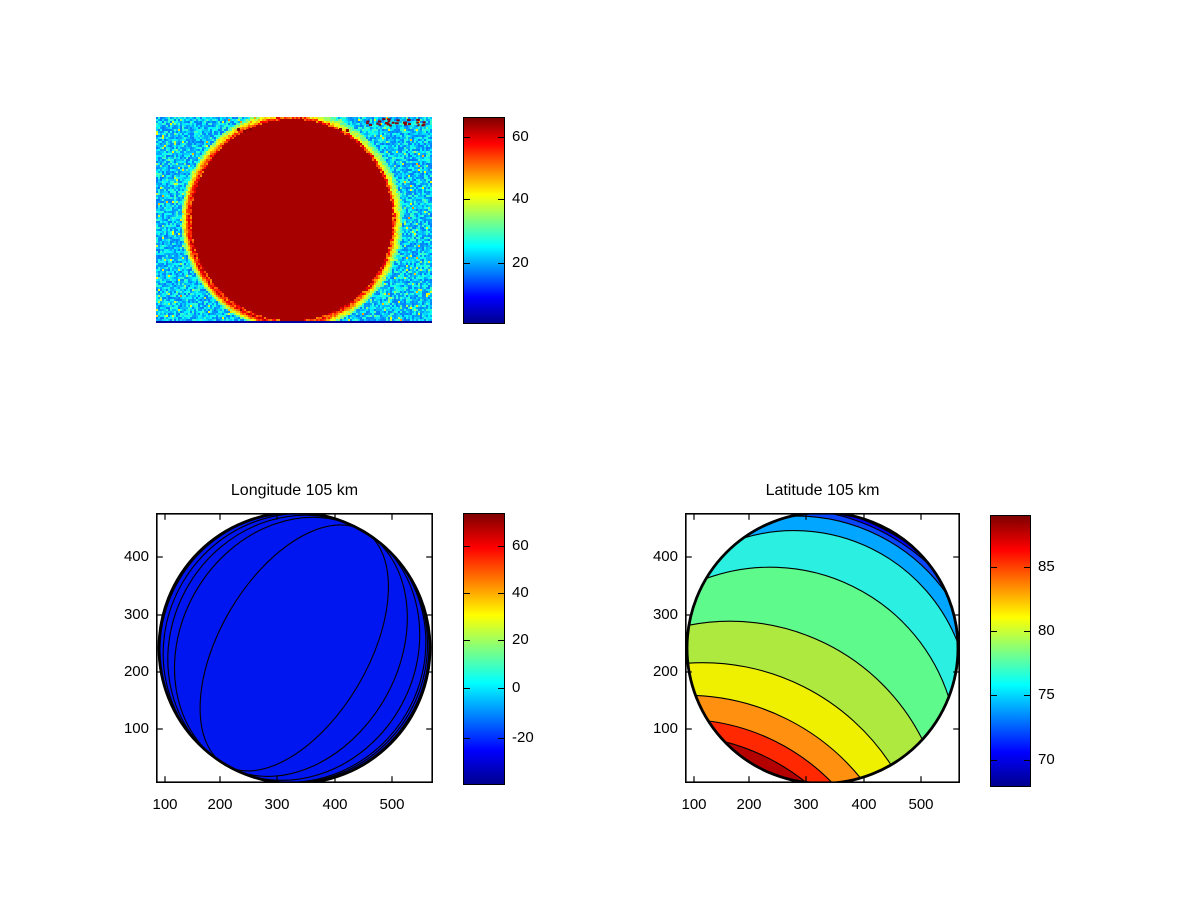 The width and height of the screenshot is (1200, 901). Describe the element at coordinates (1010, 651) in the screenshot. I see `latitude-colorbar` at that location.